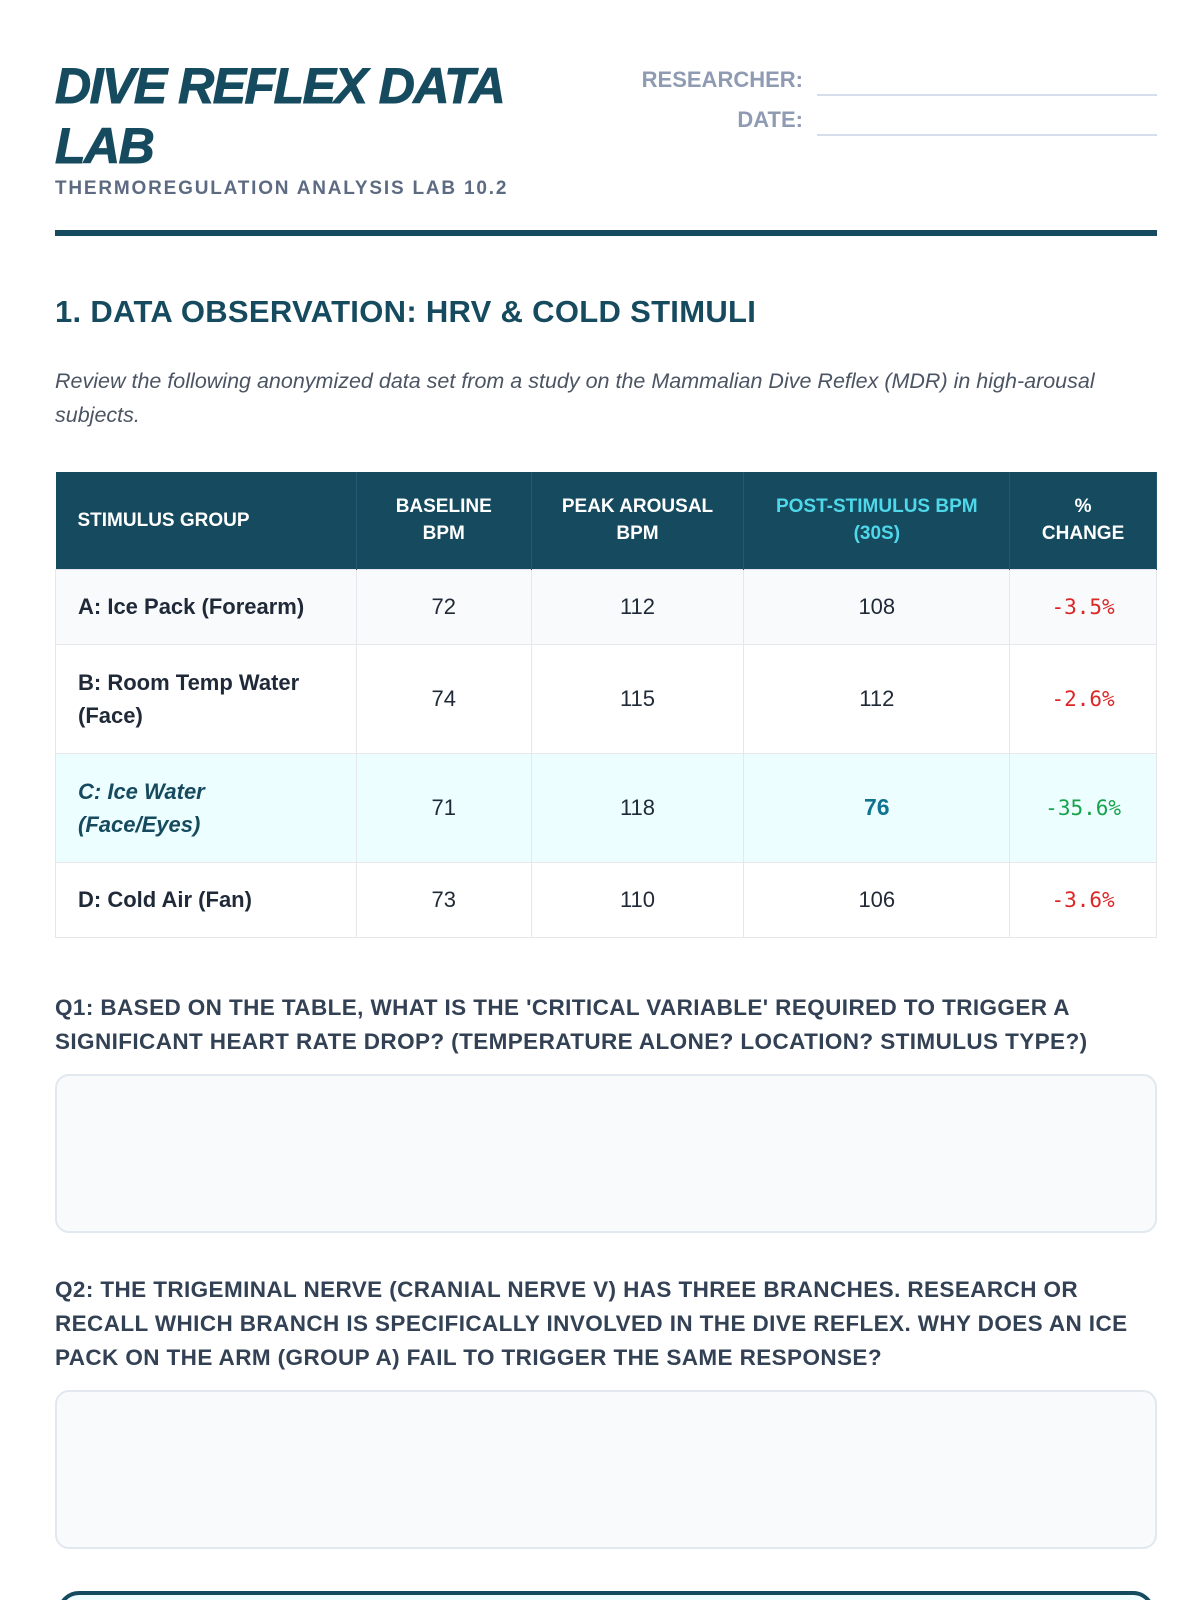 The width and height of the screenshot is (1200, 1600). I want to click on header-baseline: BASELINE BPM, so click(444, 520).